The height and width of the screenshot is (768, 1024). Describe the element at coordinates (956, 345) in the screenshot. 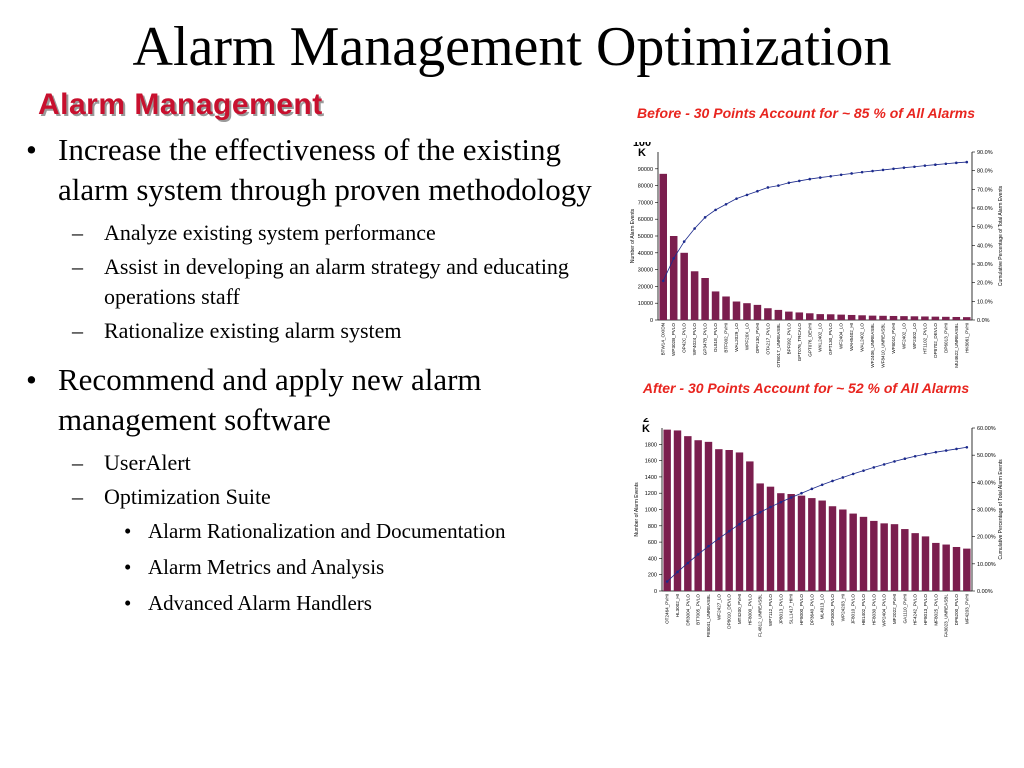

I see `x-tick-label: MU4622_UNREASBL` at that location.